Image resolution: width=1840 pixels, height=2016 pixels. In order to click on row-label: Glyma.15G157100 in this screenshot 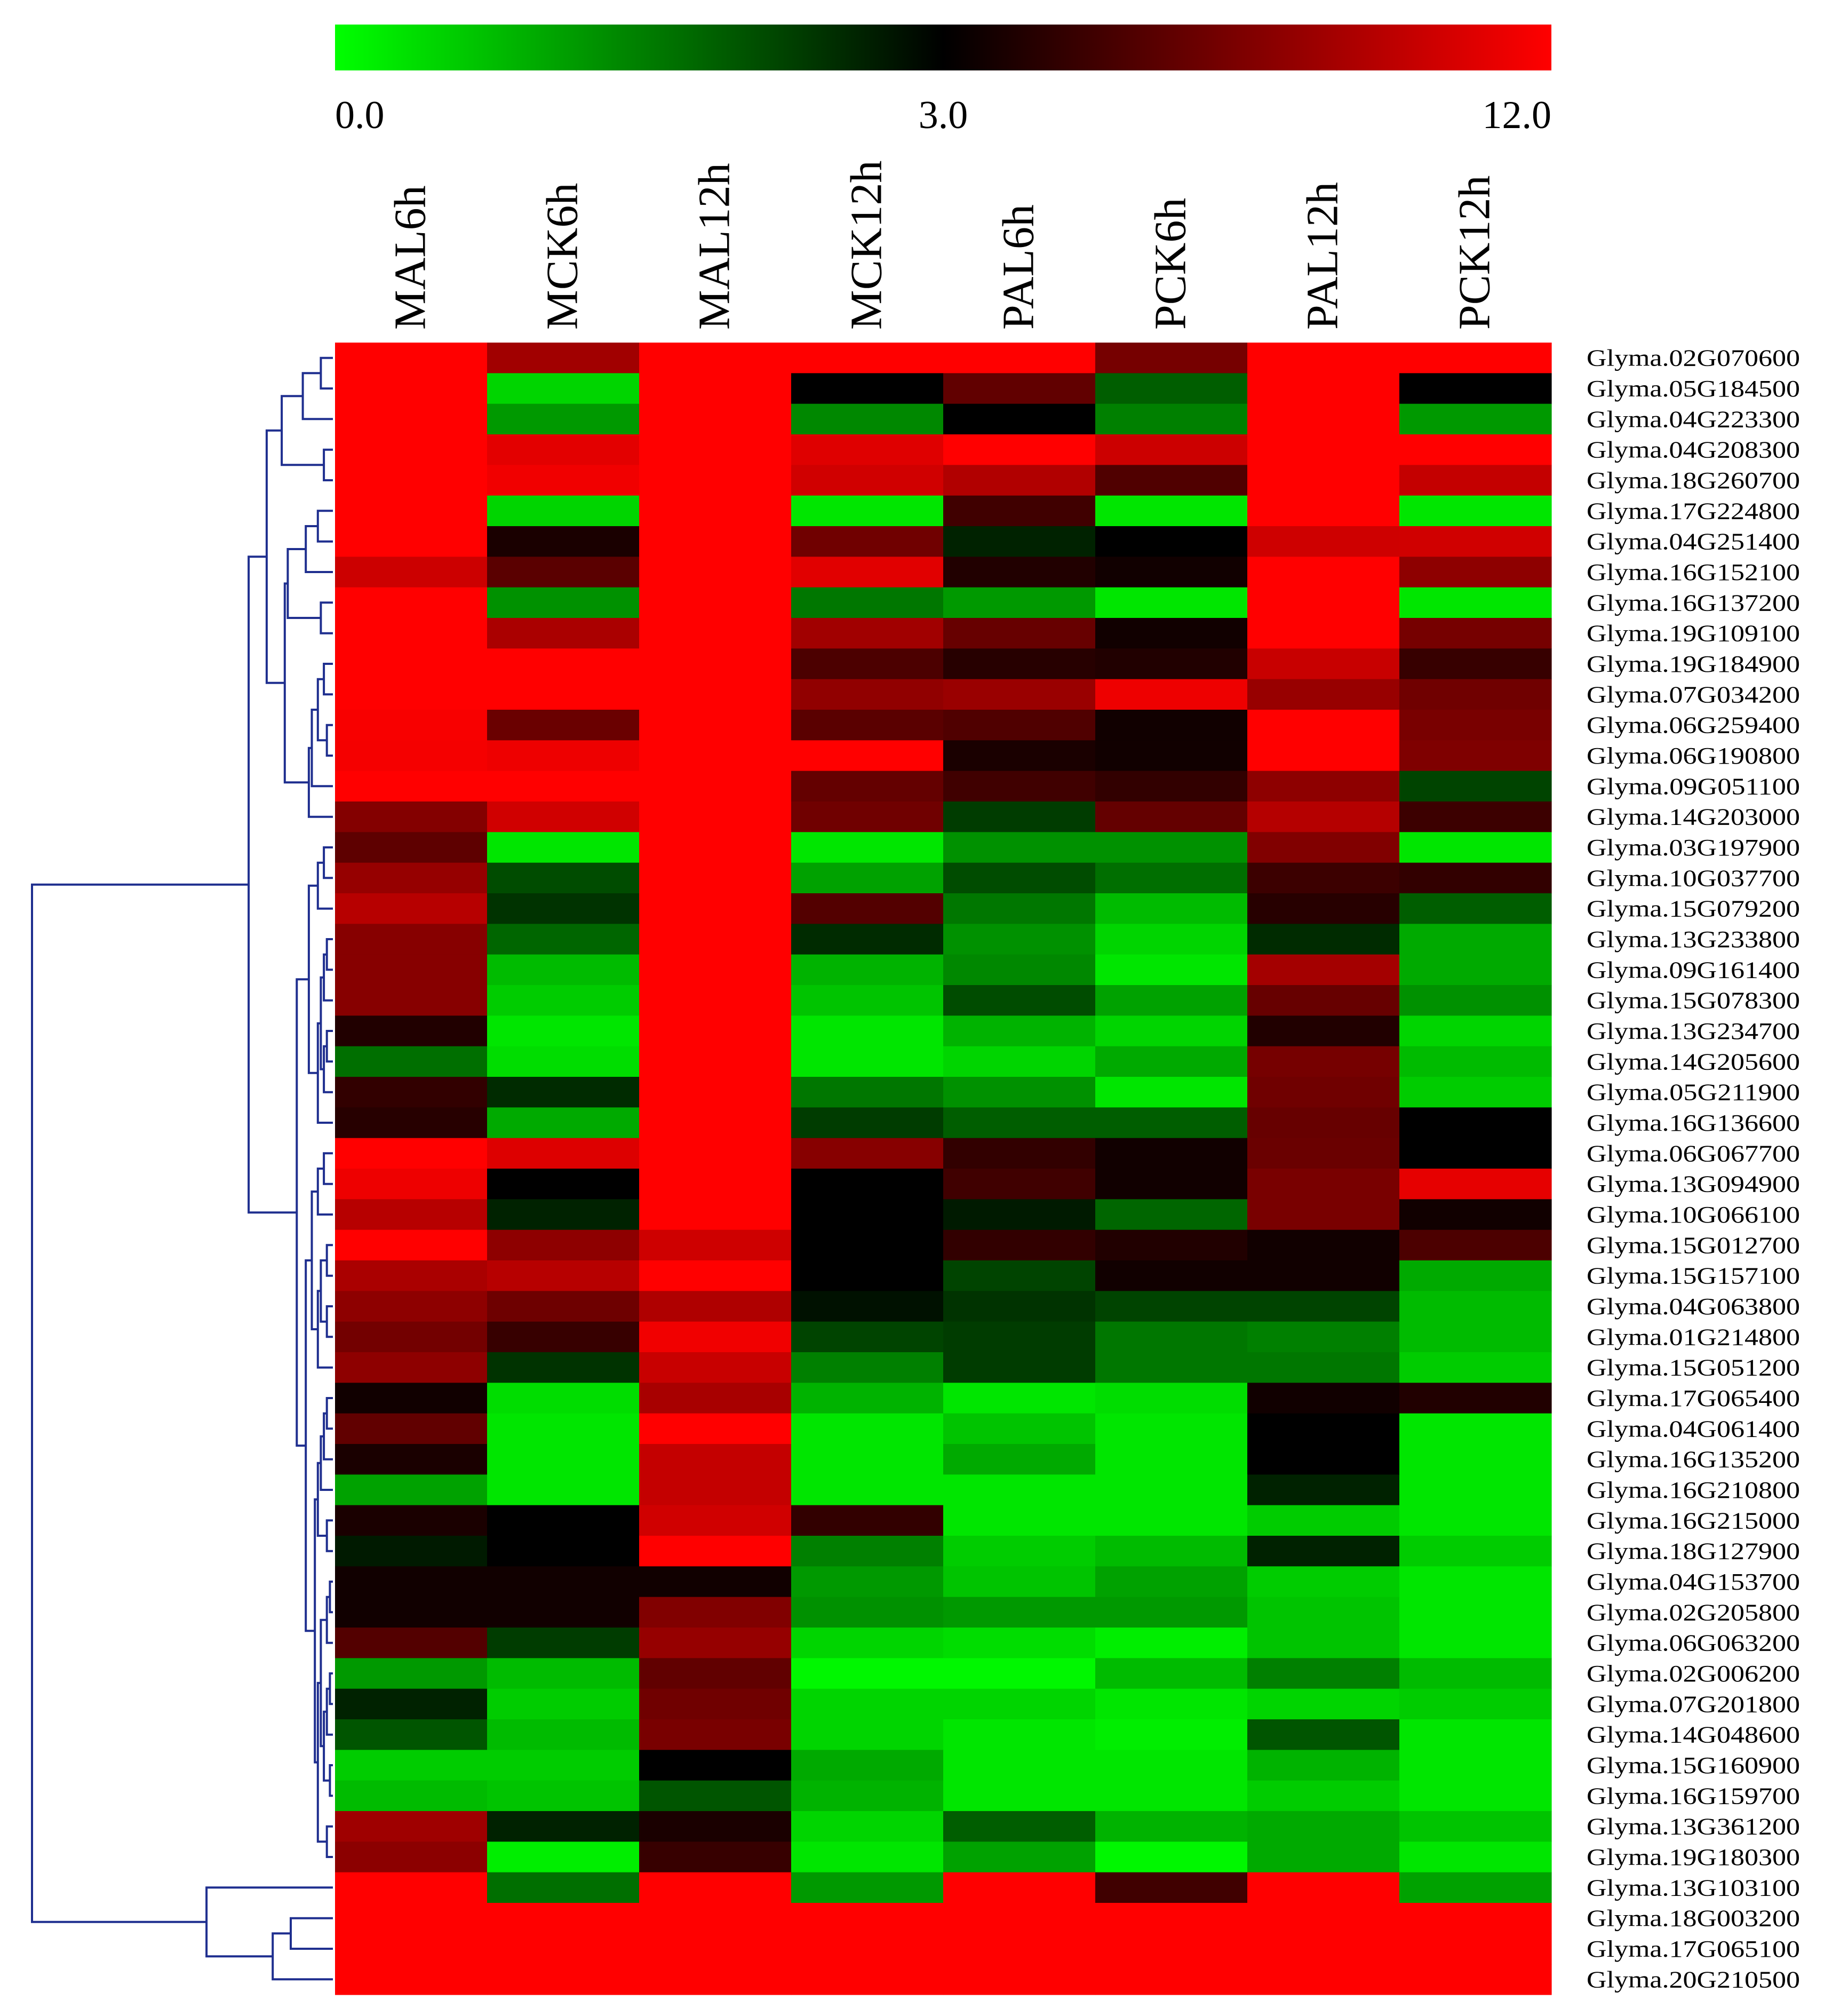, I will do `click(1693, 1276)`.